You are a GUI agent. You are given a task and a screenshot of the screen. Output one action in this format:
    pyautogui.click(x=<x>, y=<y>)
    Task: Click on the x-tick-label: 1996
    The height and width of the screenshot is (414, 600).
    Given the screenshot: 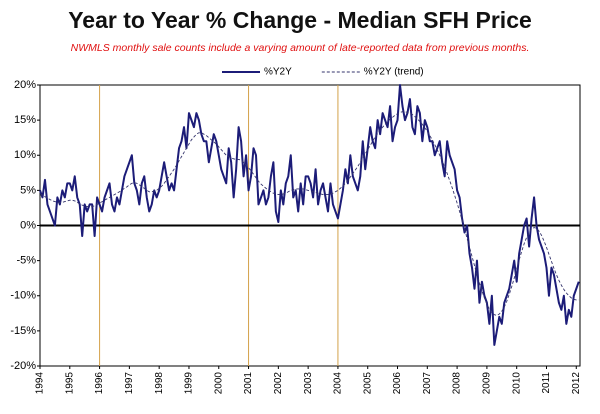 What is the action you would take?
    pyautogui.click(x=99, y=383)
    